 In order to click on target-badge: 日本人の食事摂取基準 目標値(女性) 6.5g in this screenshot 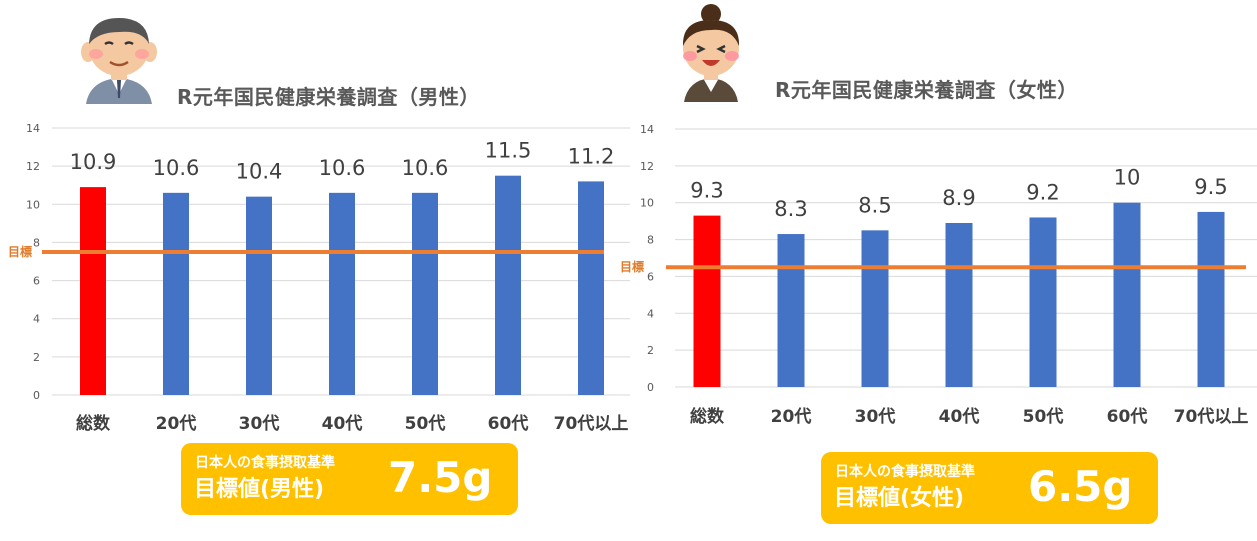, I will do `click(989, 488)`.